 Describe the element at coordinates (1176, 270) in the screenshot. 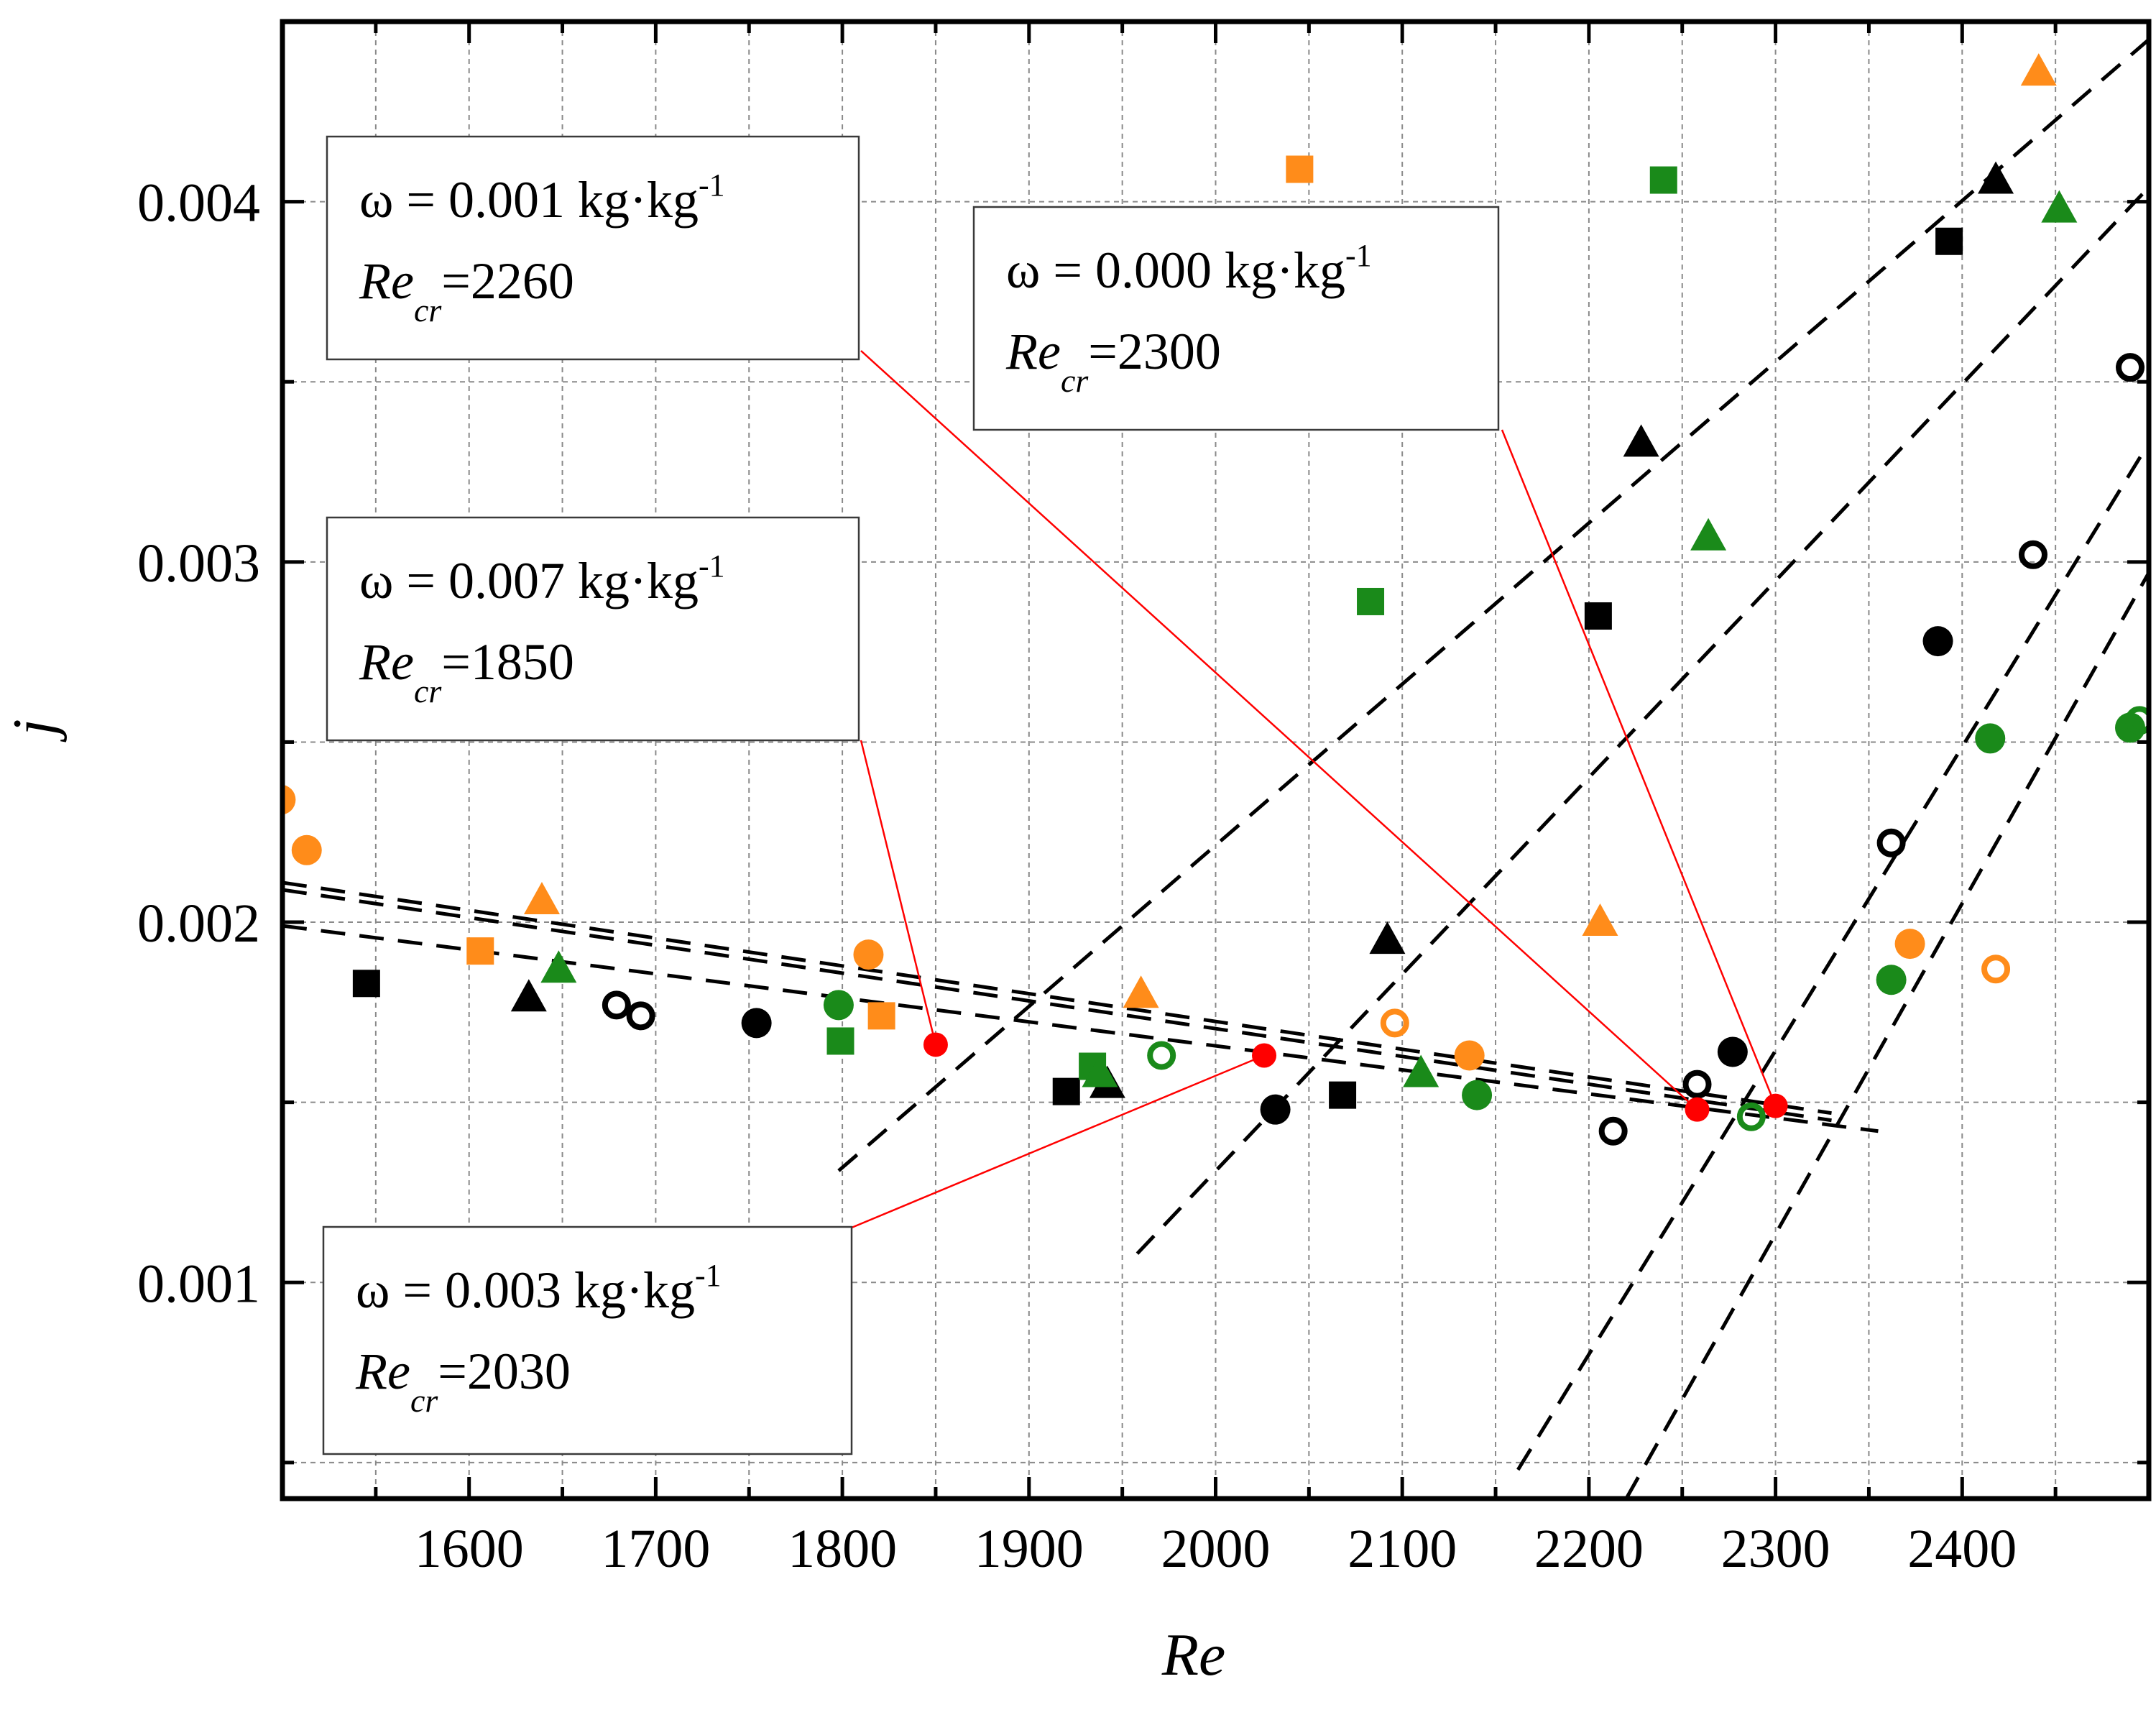

I see `annotation-w-0000-omega-main: ω = 0.000 kg·kg` at that location.